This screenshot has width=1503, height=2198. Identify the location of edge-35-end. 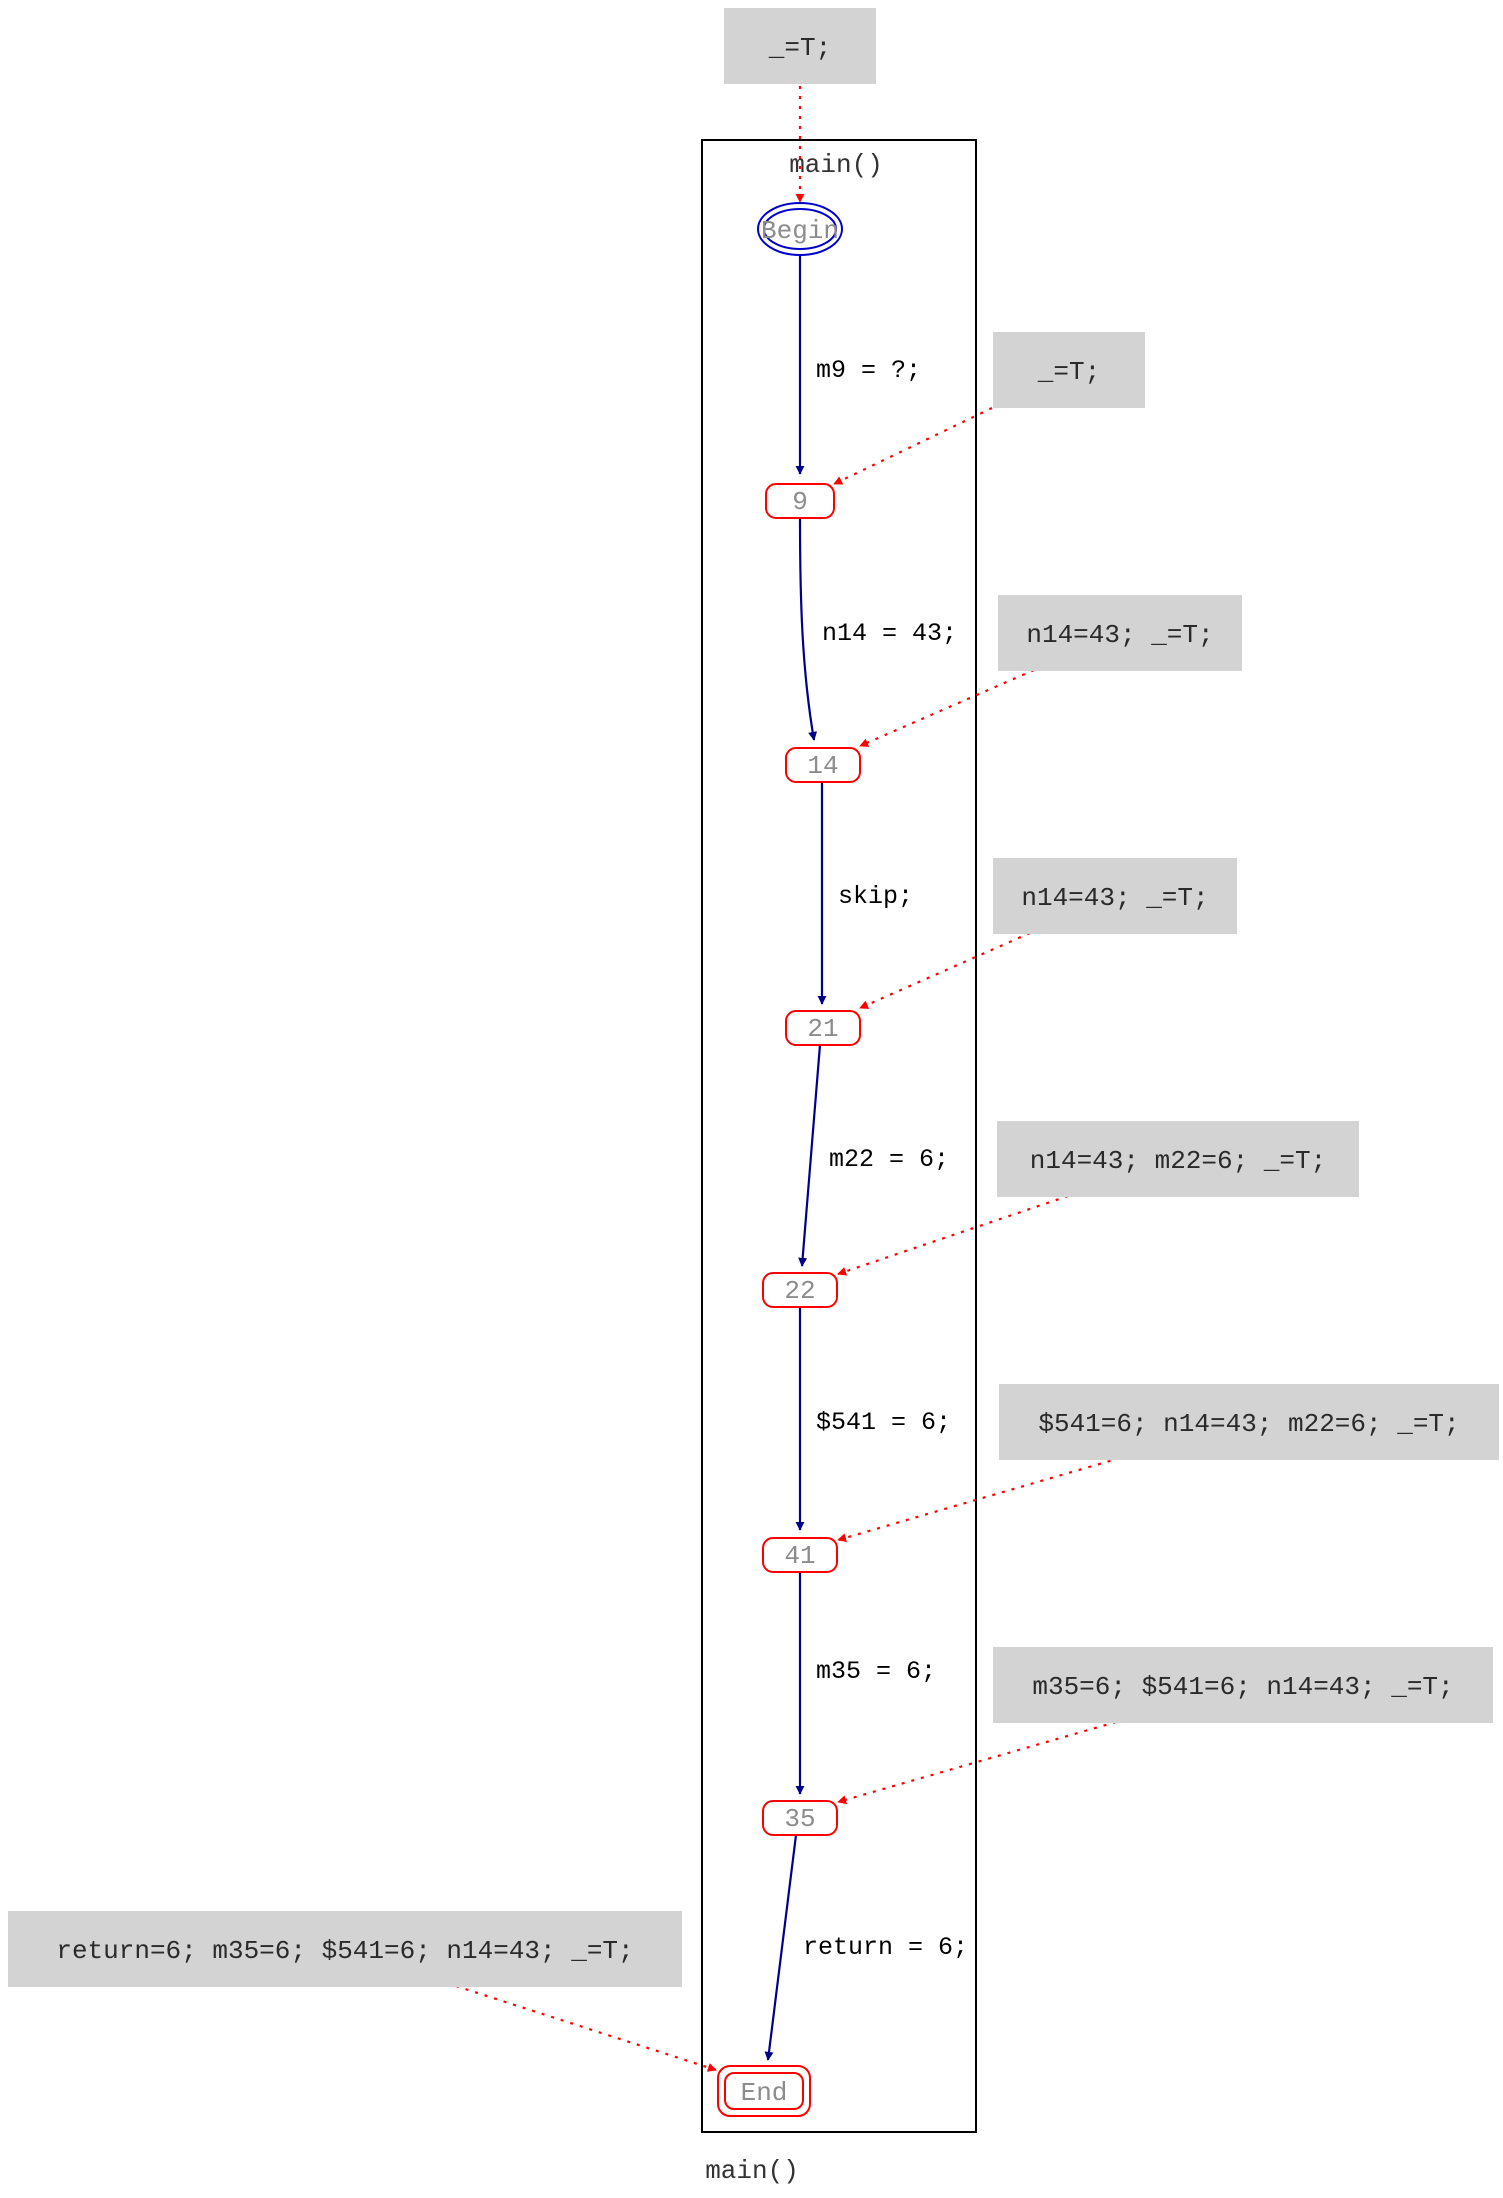
(781, 1947).